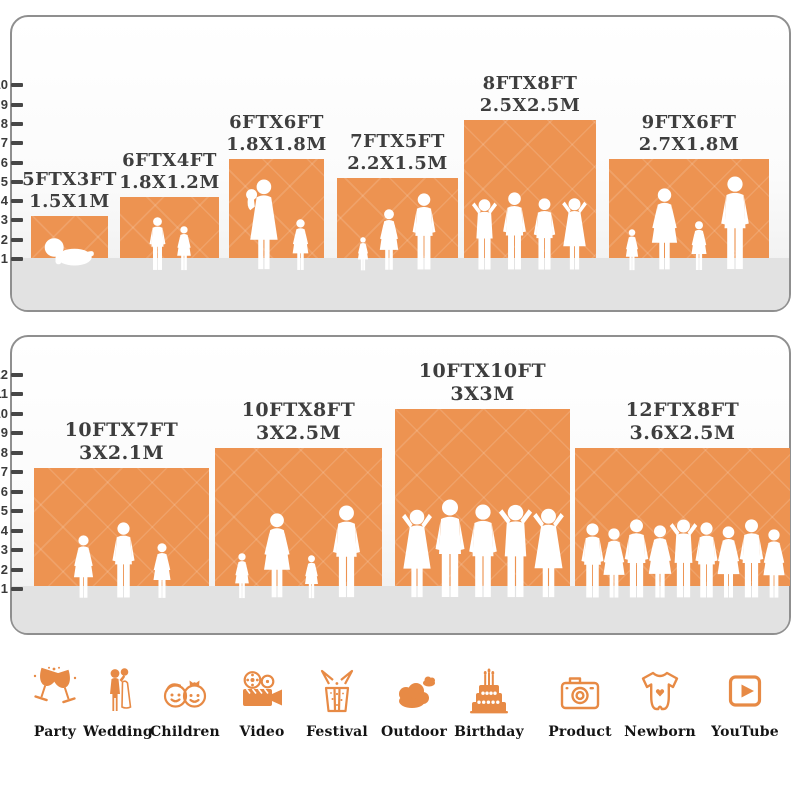 Image resolution: width=800 pixels, height=800 pixels. I want to click on size-feet-label: 9FTX6FT, so click(689, 122).